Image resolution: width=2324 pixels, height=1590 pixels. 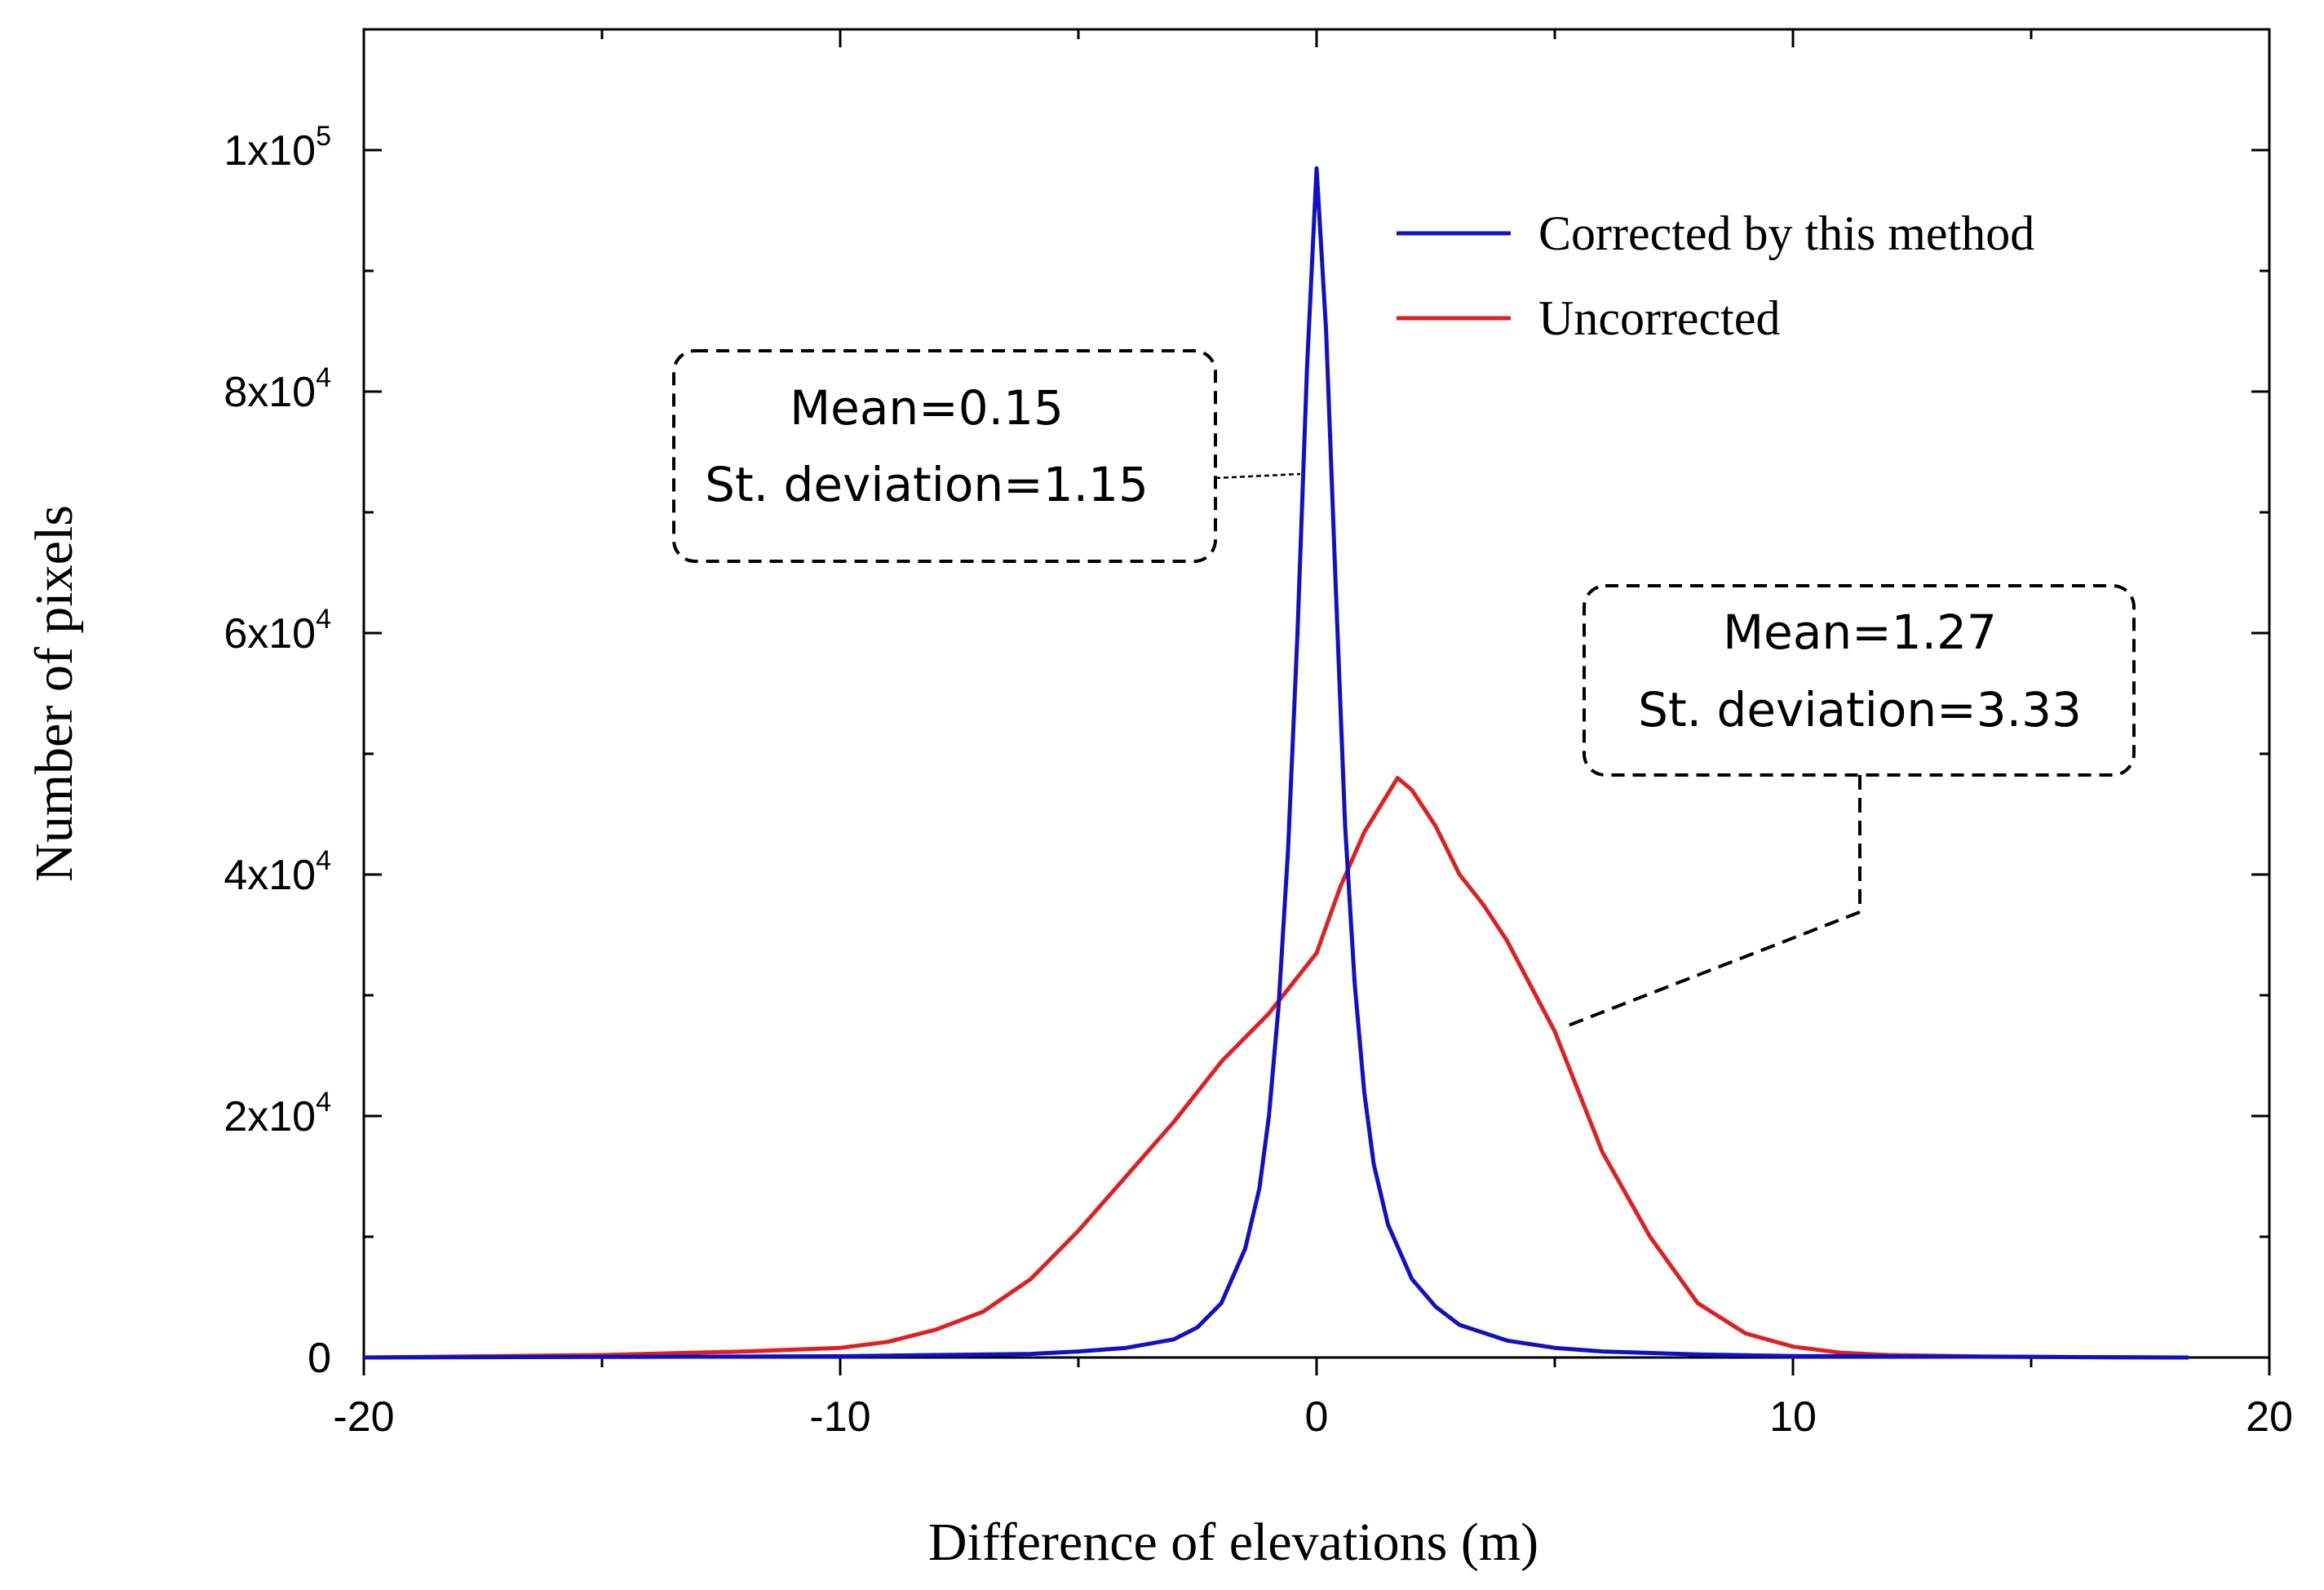 What do you see at coordinates (1859, 680) in the screenshot?
I see `annotation-box-uncorrected` at bounding box center [1859, 680].